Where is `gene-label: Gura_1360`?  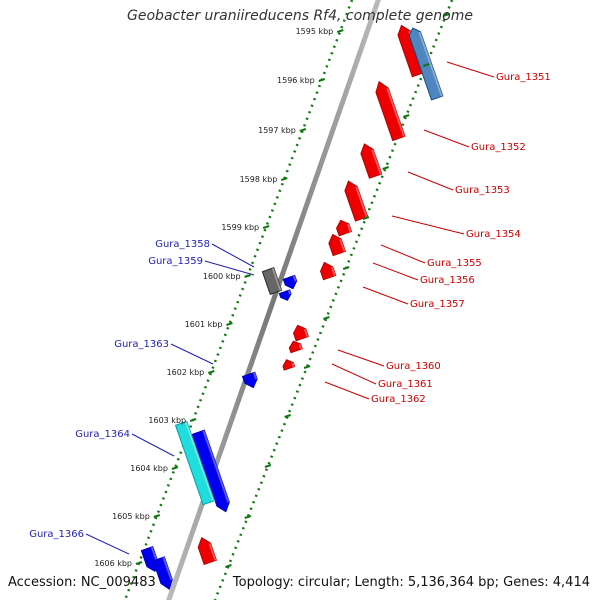 gene-label: Gura_1360 is located at coordinates (413, 366).